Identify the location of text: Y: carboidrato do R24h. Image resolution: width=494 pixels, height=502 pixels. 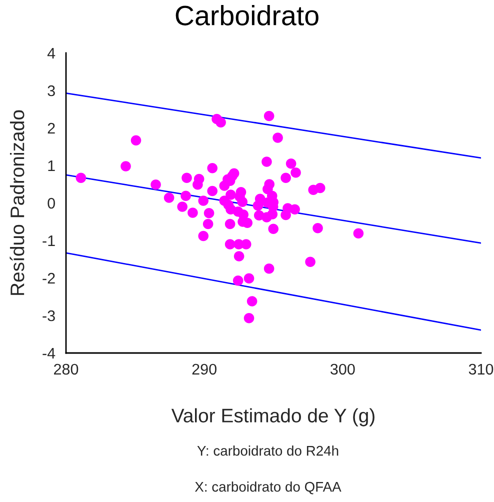
(267, 451).